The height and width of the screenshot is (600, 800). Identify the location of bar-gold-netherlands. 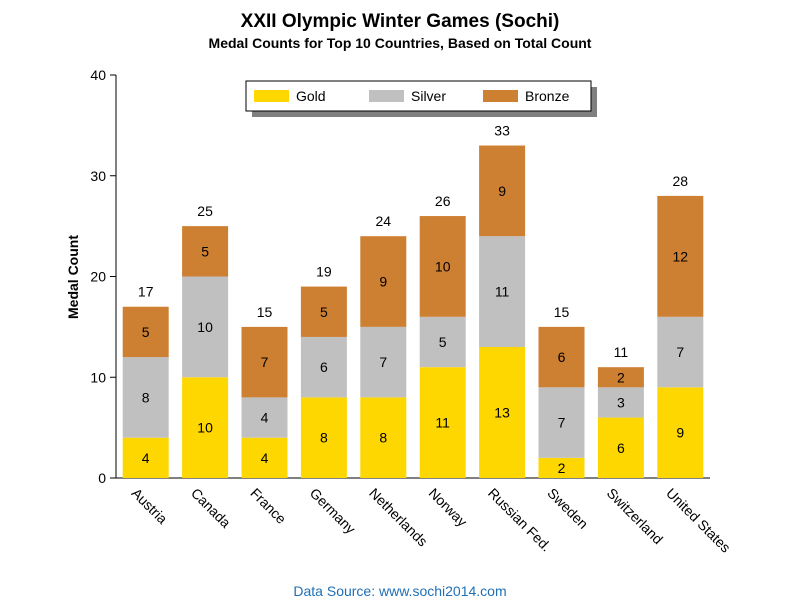
(383, 437).